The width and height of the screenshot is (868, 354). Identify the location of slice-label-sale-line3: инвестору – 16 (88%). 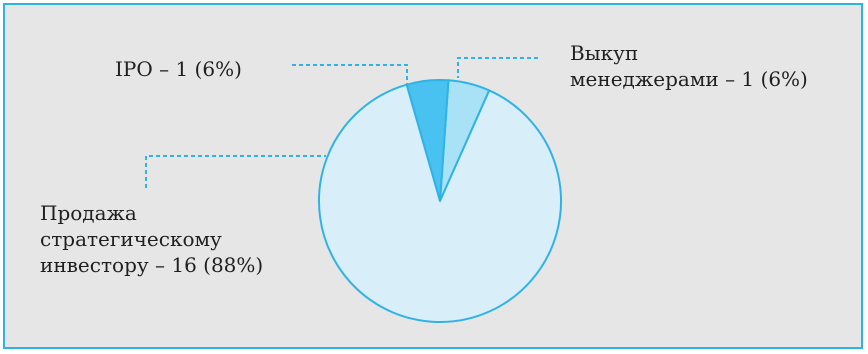
(152, 265).